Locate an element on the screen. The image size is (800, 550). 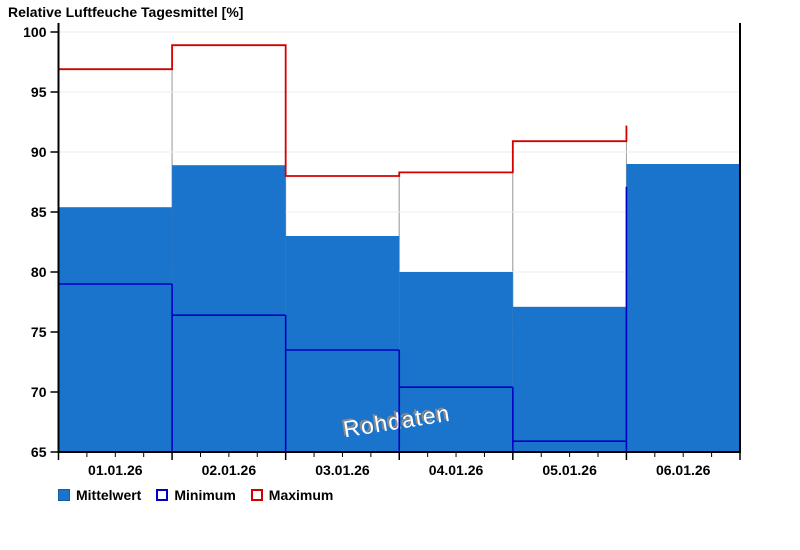
mean-bar-05.01.26 is located at coordinates (569, 379).